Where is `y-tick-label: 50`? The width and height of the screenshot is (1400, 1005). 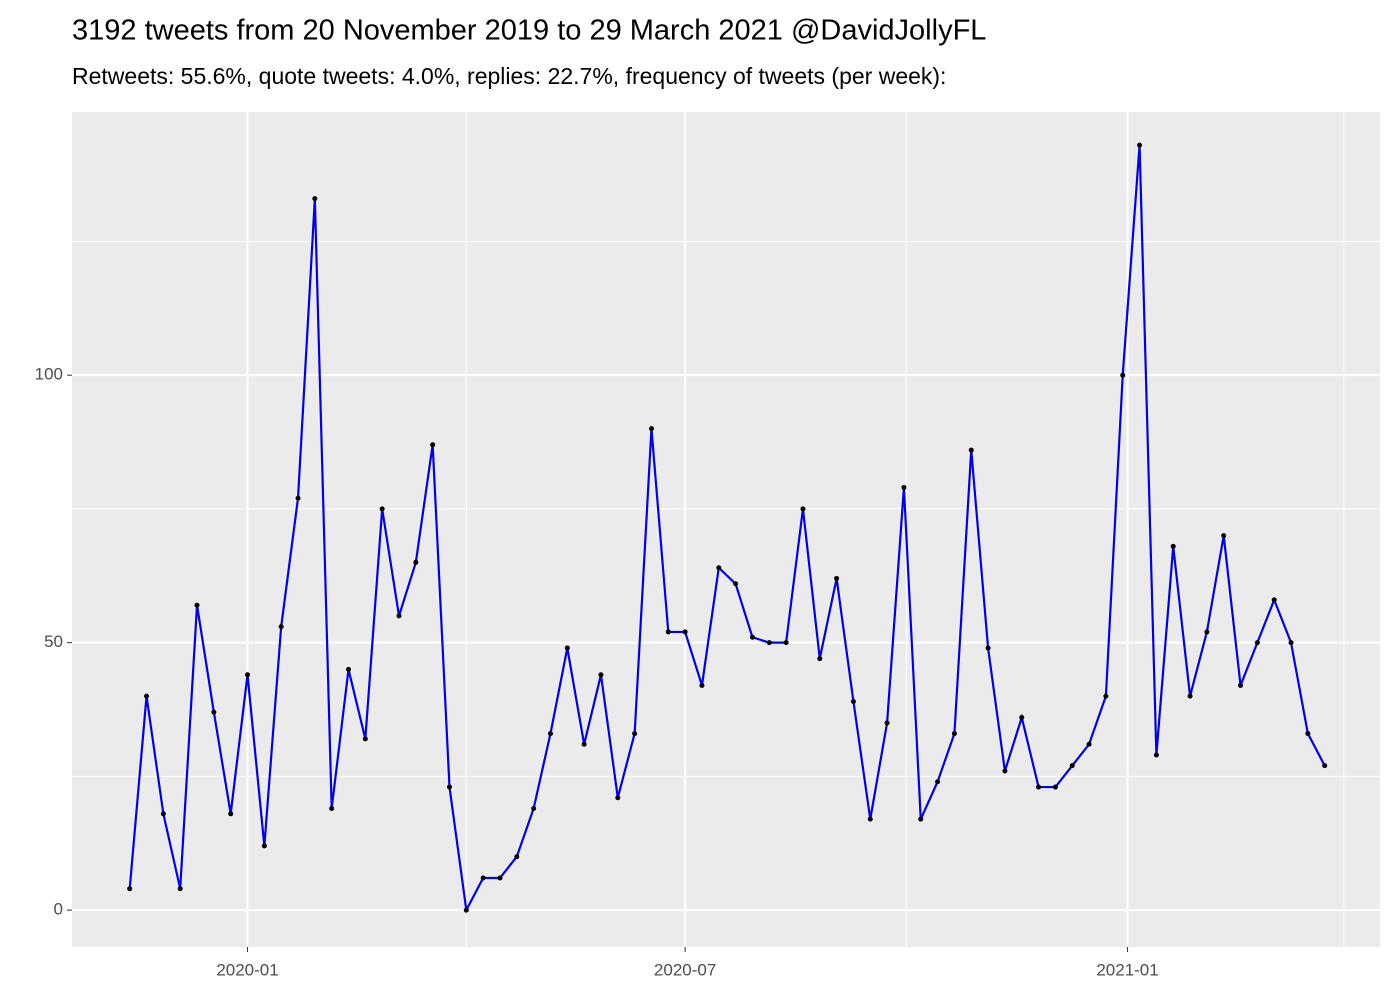 y-tick-label: 50 is located at coordinates (53, 641).